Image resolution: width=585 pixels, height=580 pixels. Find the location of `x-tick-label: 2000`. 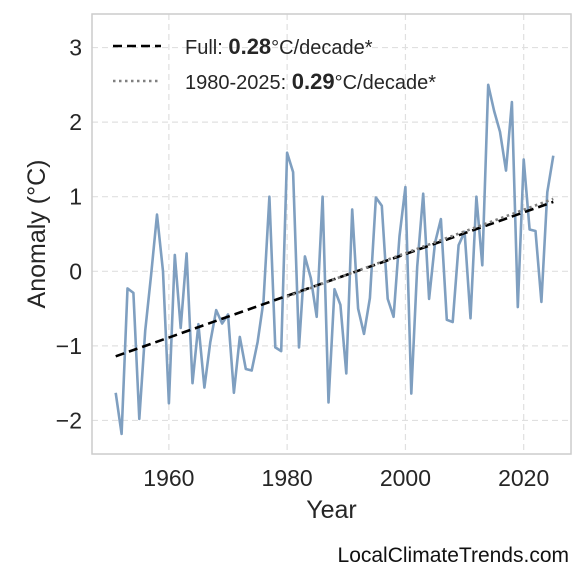

x-tick-label: 2000 is located at coordinates (405, 478).